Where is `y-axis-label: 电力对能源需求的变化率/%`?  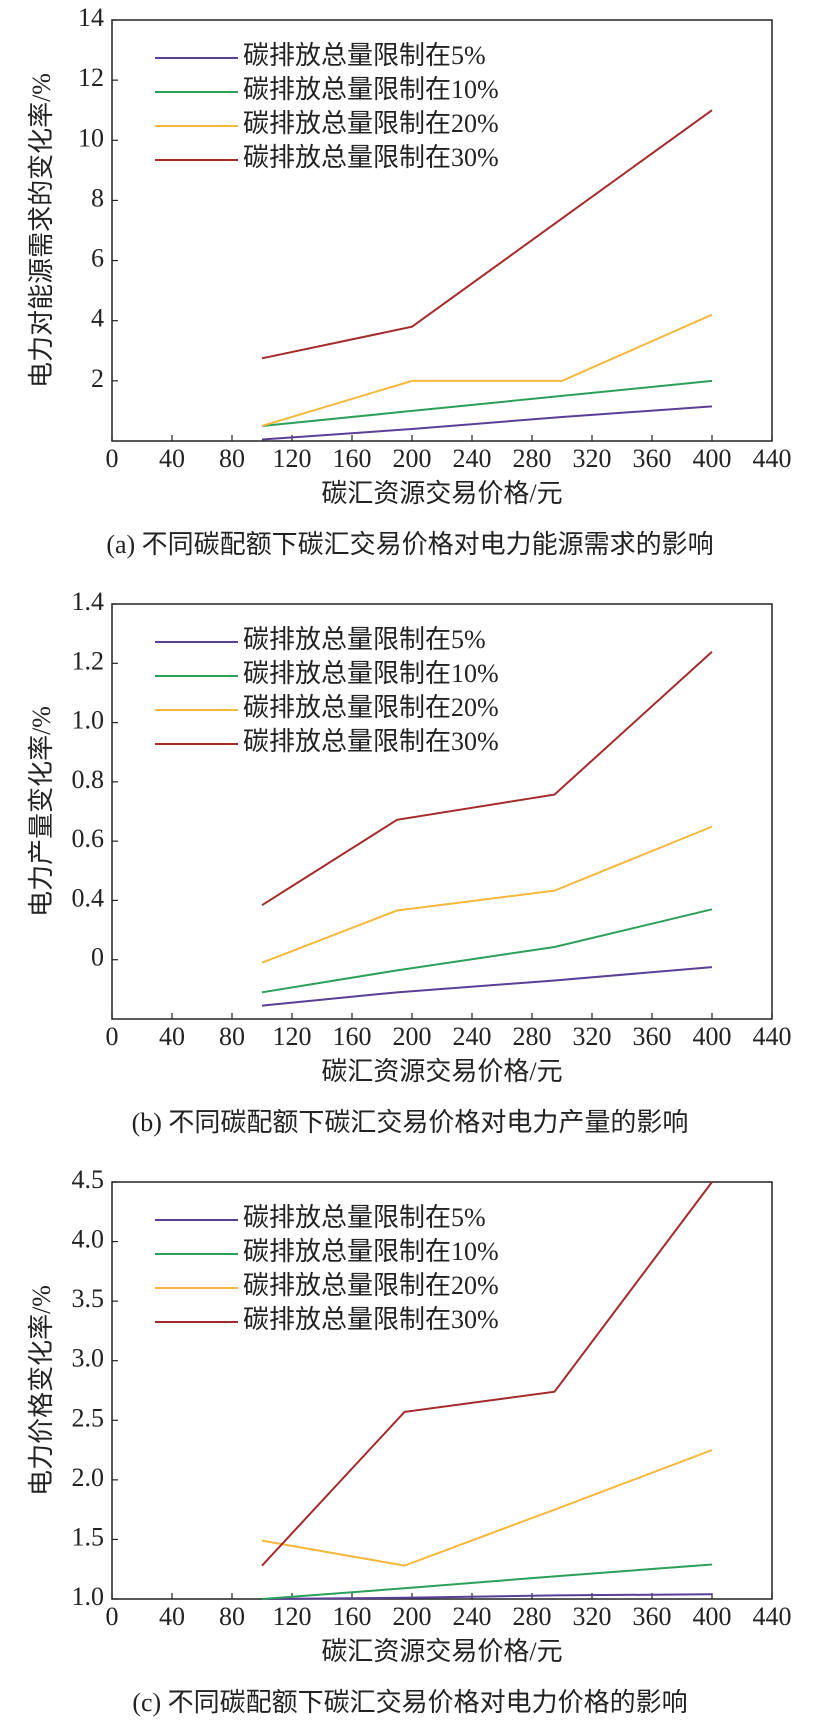
y-axis-label: 电力对能源需求的变化率/% is located at coordinates (41, 230).